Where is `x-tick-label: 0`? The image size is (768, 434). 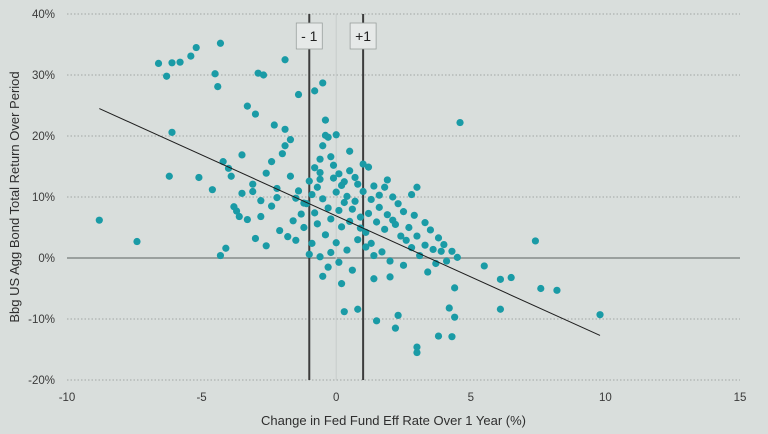 x-tick-label: 0 is located at coordinates (336, 398).